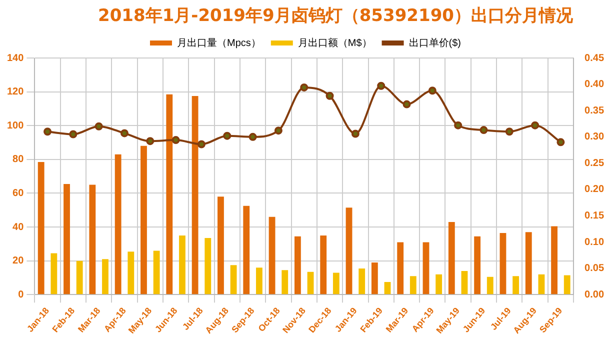  What do you see at coordinates (594, 110) in the screenshot?
I see `y2-tick-label: 0.35` at bounding box center [594, 110].